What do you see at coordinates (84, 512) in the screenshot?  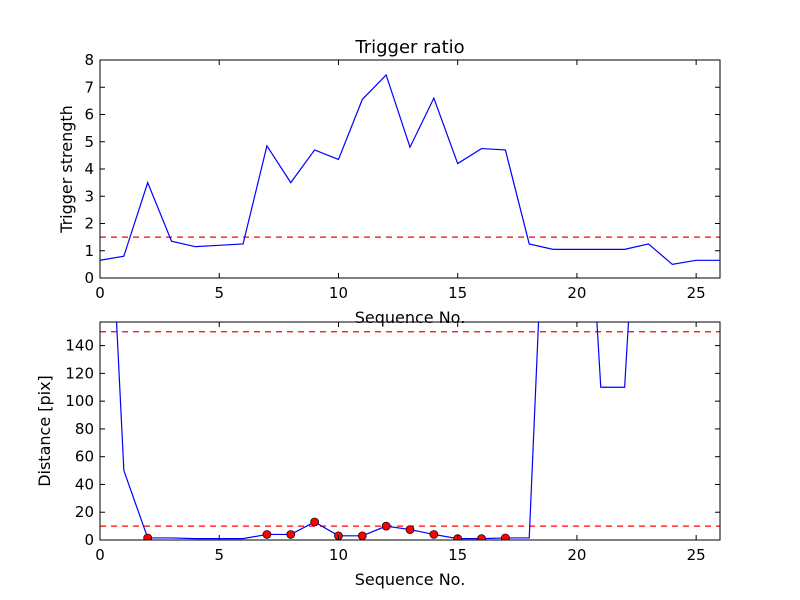 I see `y-tick-label: 20` at bounding box center [84, 512].